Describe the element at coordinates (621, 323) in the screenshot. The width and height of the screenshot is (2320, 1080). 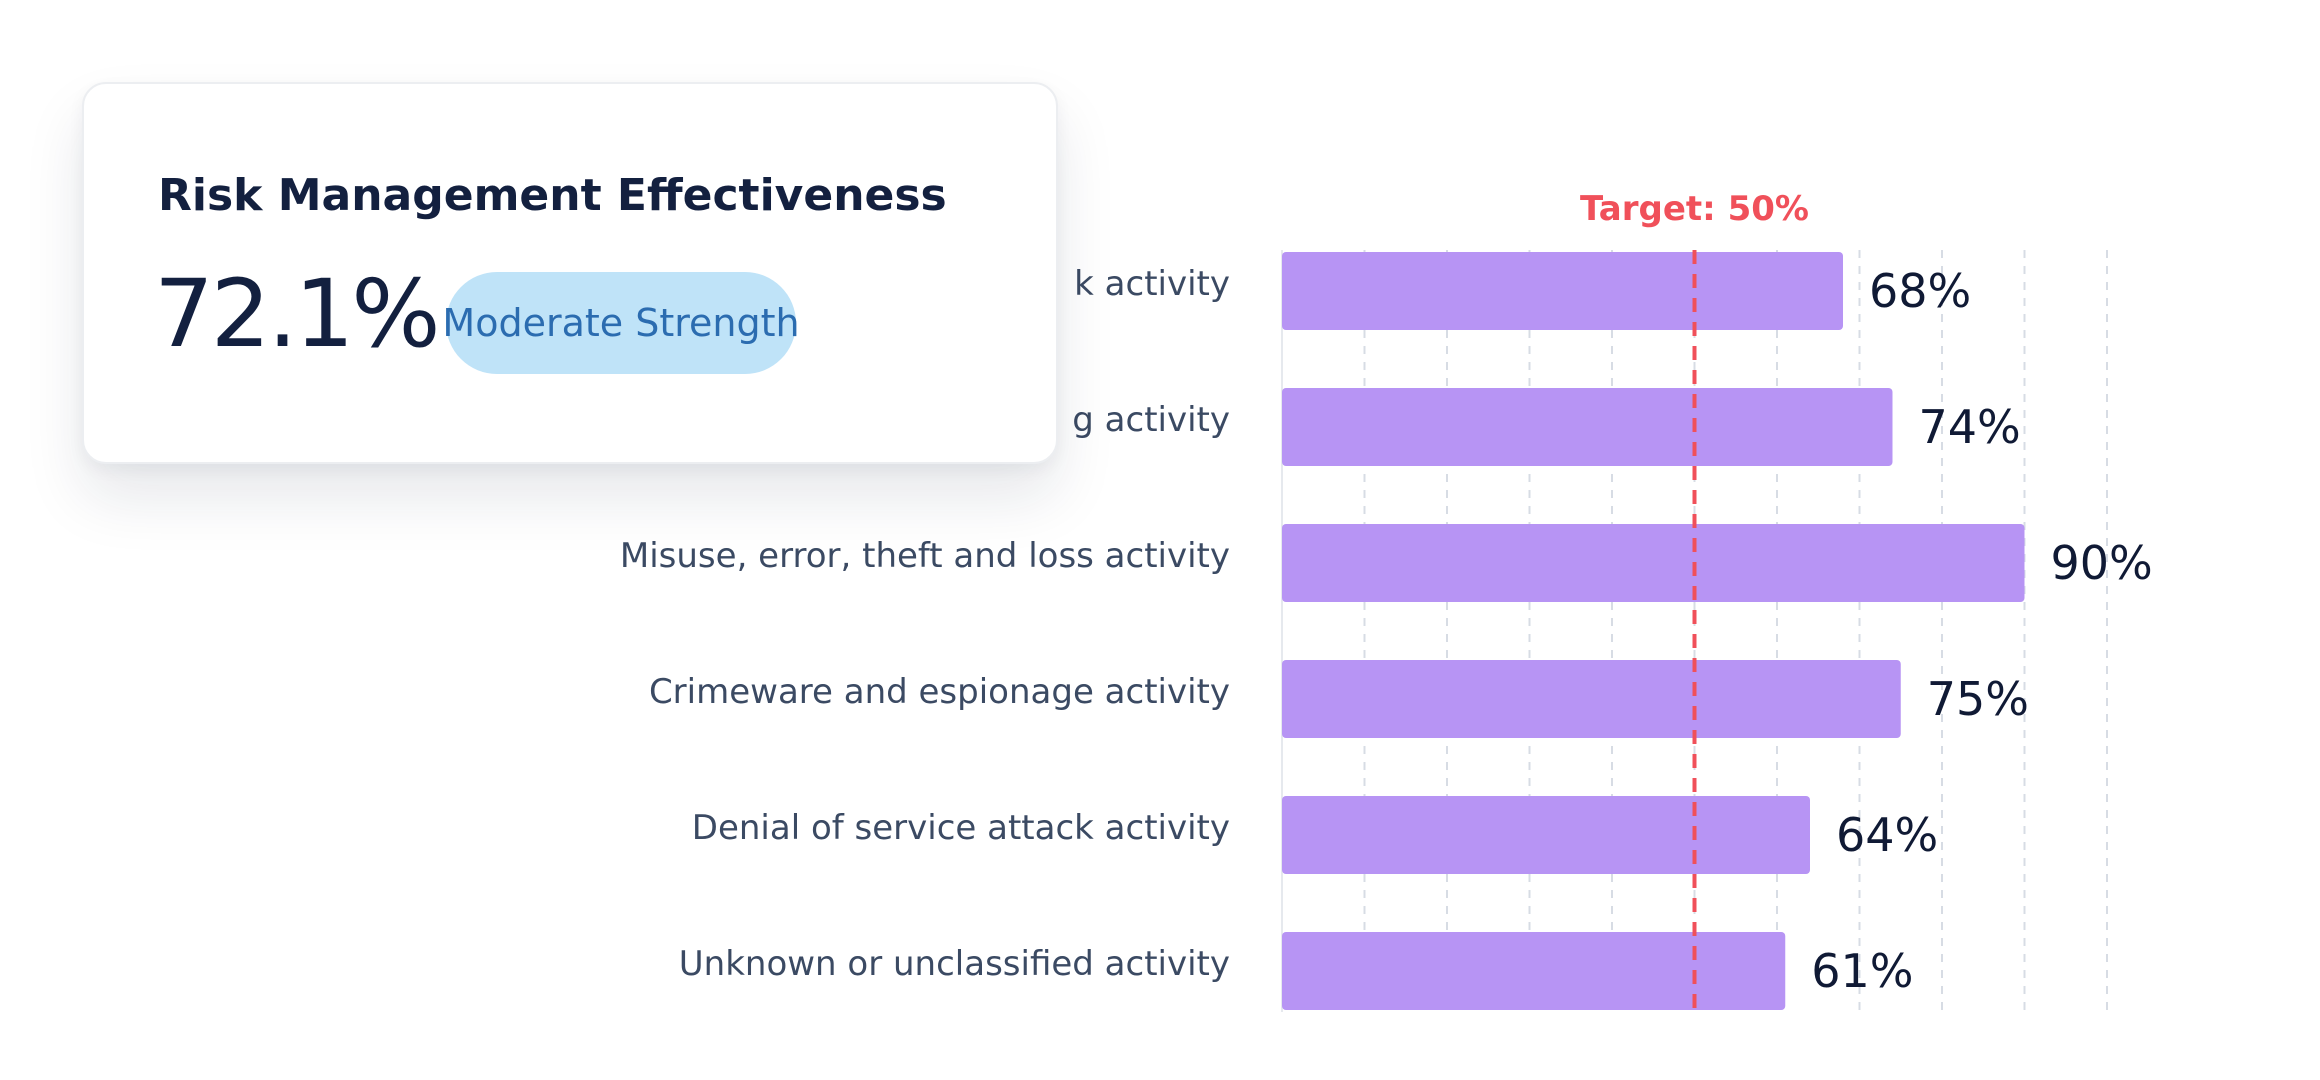
I see `strength-badge: Moderate Strength` at that location.